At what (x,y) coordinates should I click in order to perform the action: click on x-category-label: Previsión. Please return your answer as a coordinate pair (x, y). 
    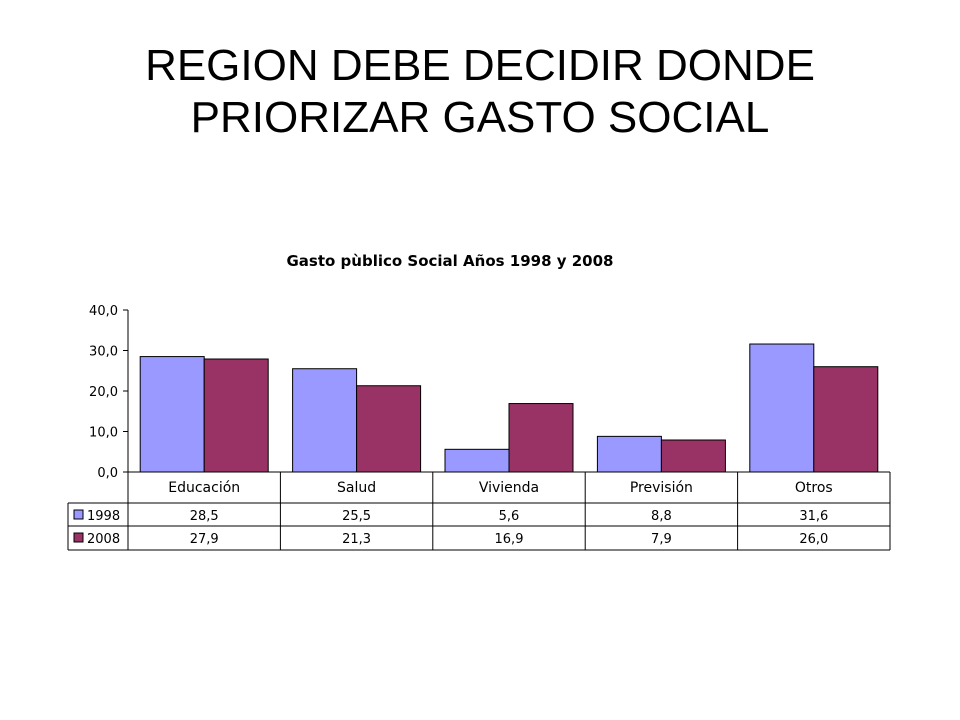
    Looking at the image, I should click on (661, 488).